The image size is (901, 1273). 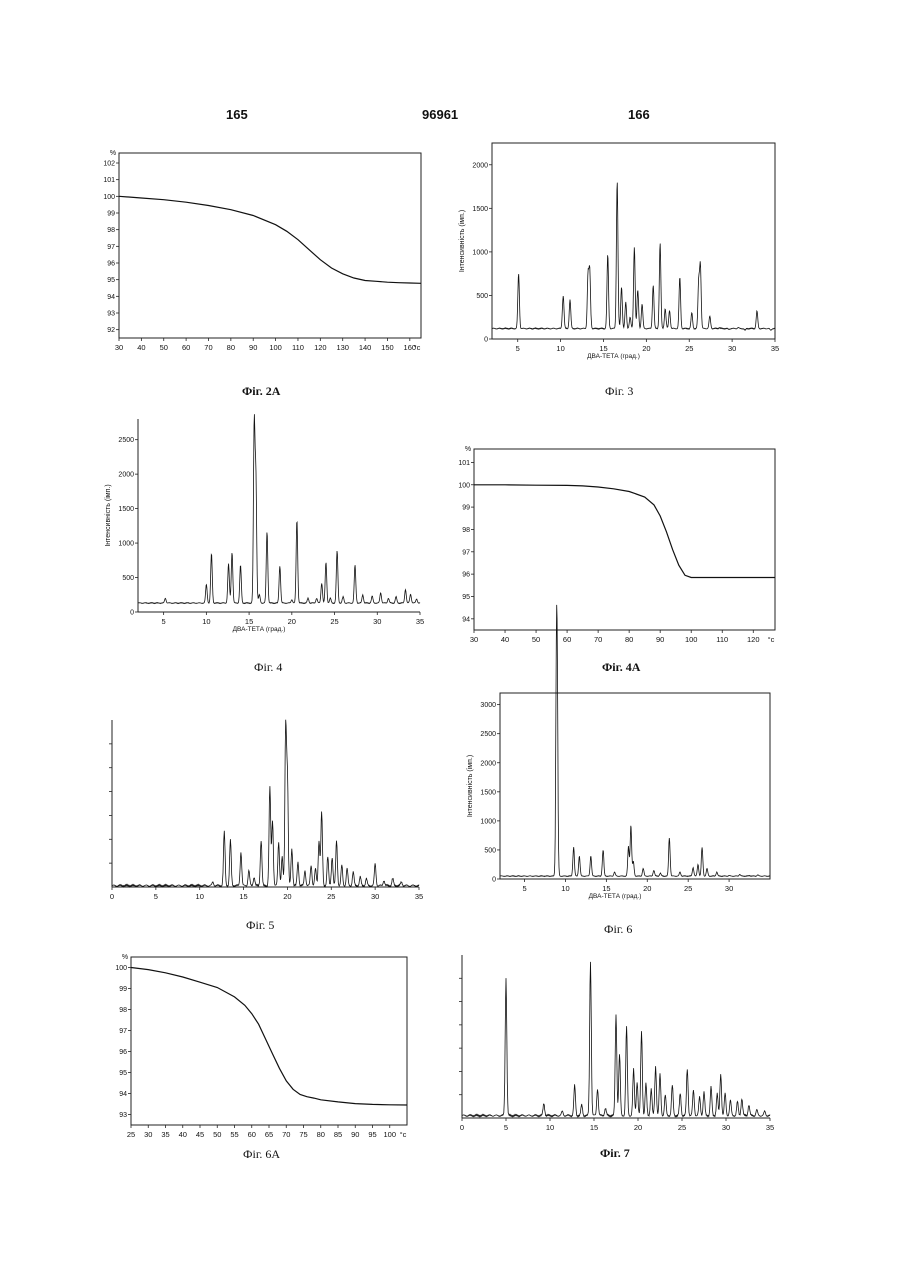 I want to click on y-tick-label: 101, so click(x=109, y=180).